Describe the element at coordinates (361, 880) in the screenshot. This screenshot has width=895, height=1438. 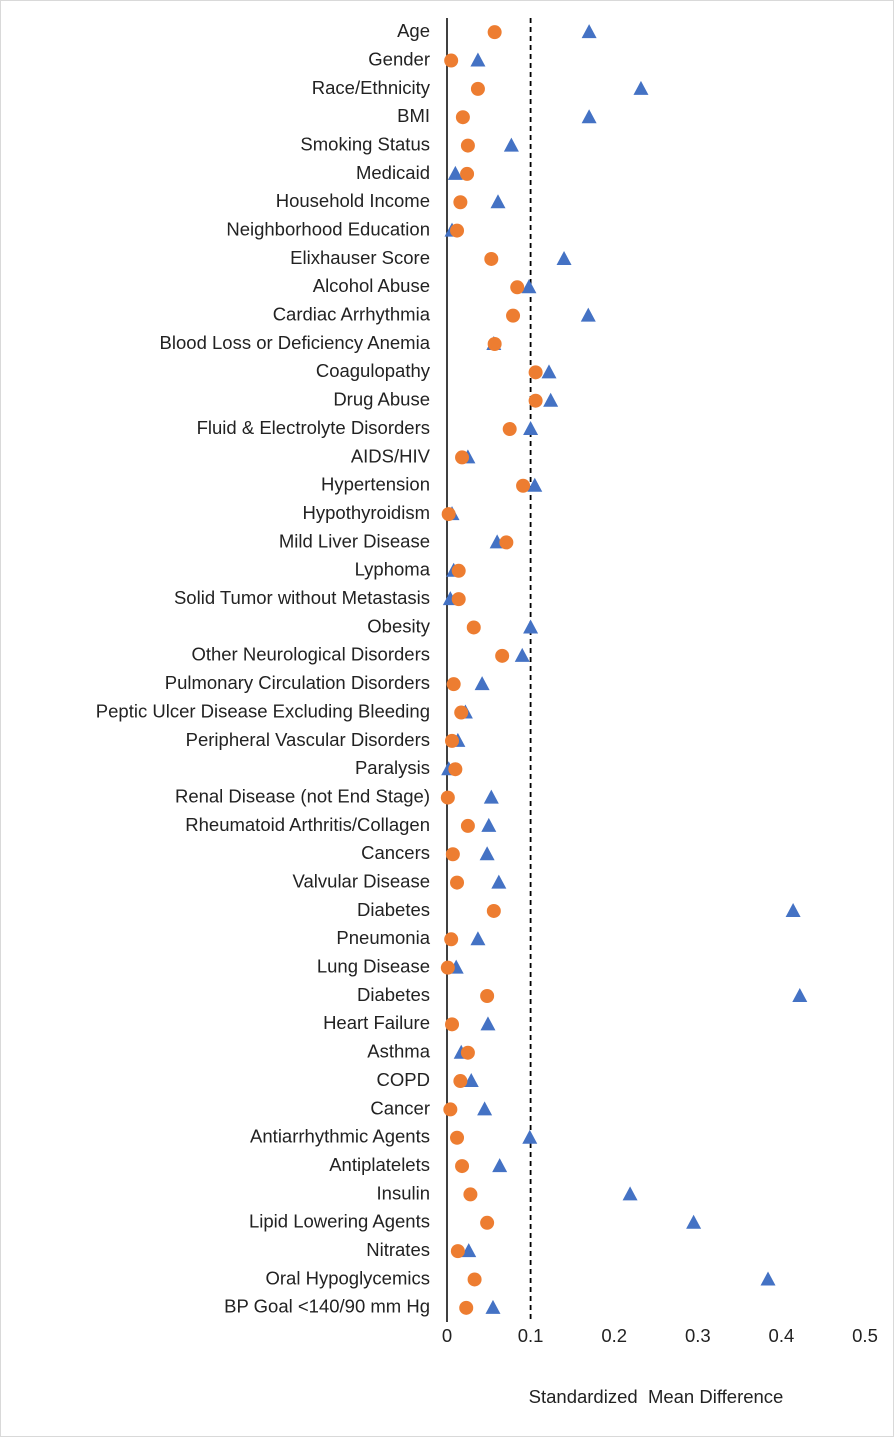
I see `y-tick-label: Valvular Disease` at that location.